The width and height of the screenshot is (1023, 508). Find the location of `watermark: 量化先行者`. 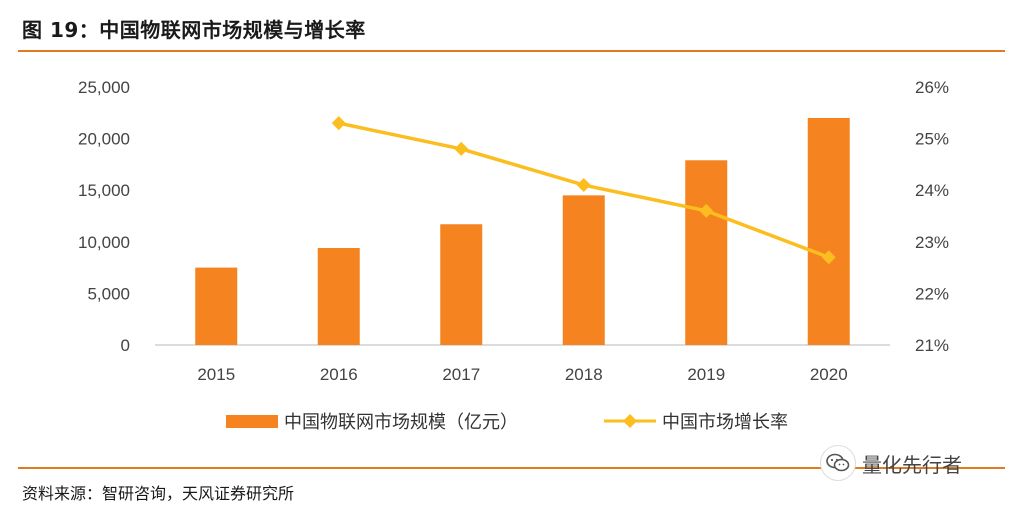

watermark: 量化先行者 is located at coordinates (891, 463).